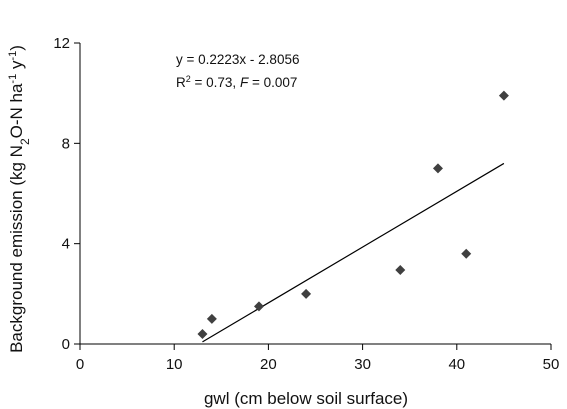 The width and height of the screenshot is (567, 409). I want to click on y-tick-label: 0, so click(66, 344).